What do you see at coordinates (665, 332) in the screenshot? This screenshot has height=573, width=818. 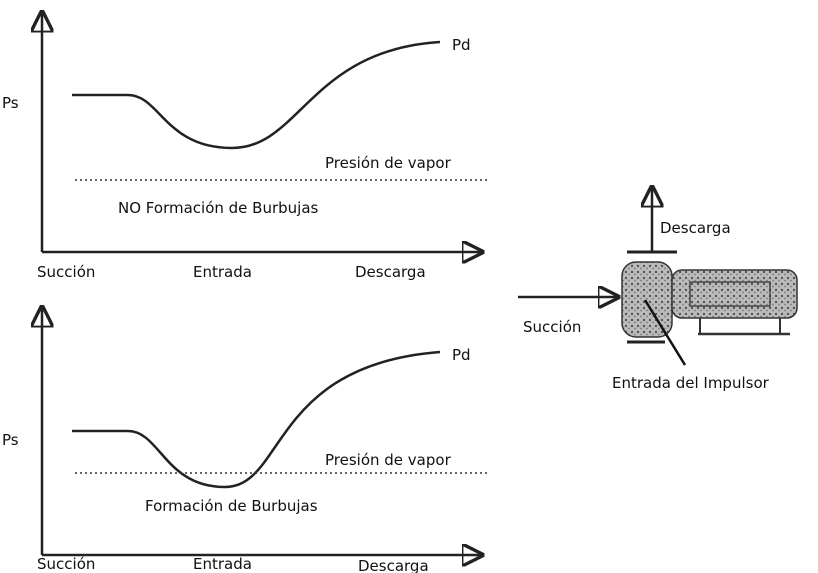 I see `pointer` at bounding box center [665, 332].